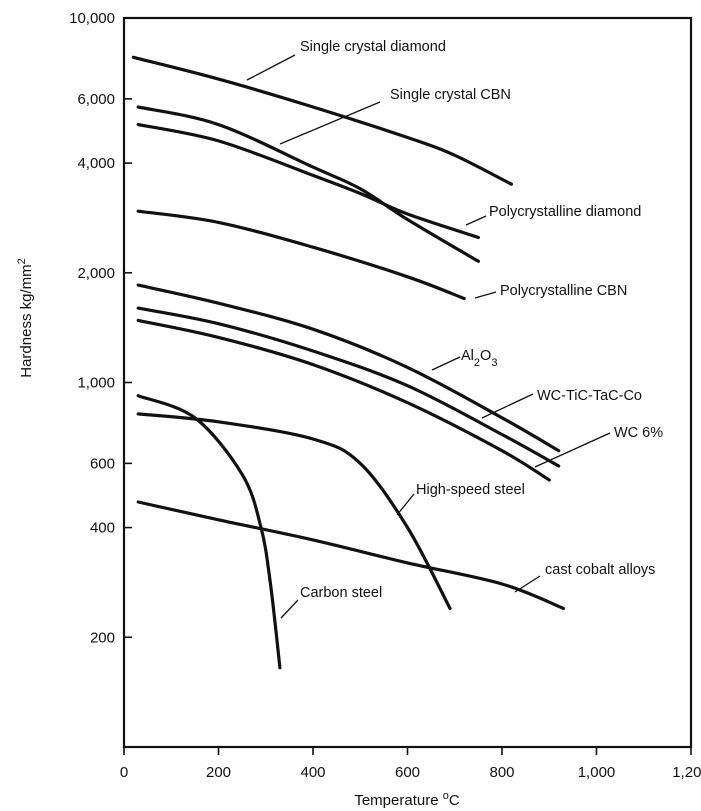 This screenshot has width=701, height=811. What do you see at coordinates (600, 570) in the screenshot?
I see `label-cobalt: cast cobalt alloys` at bounding box center [600, 570].